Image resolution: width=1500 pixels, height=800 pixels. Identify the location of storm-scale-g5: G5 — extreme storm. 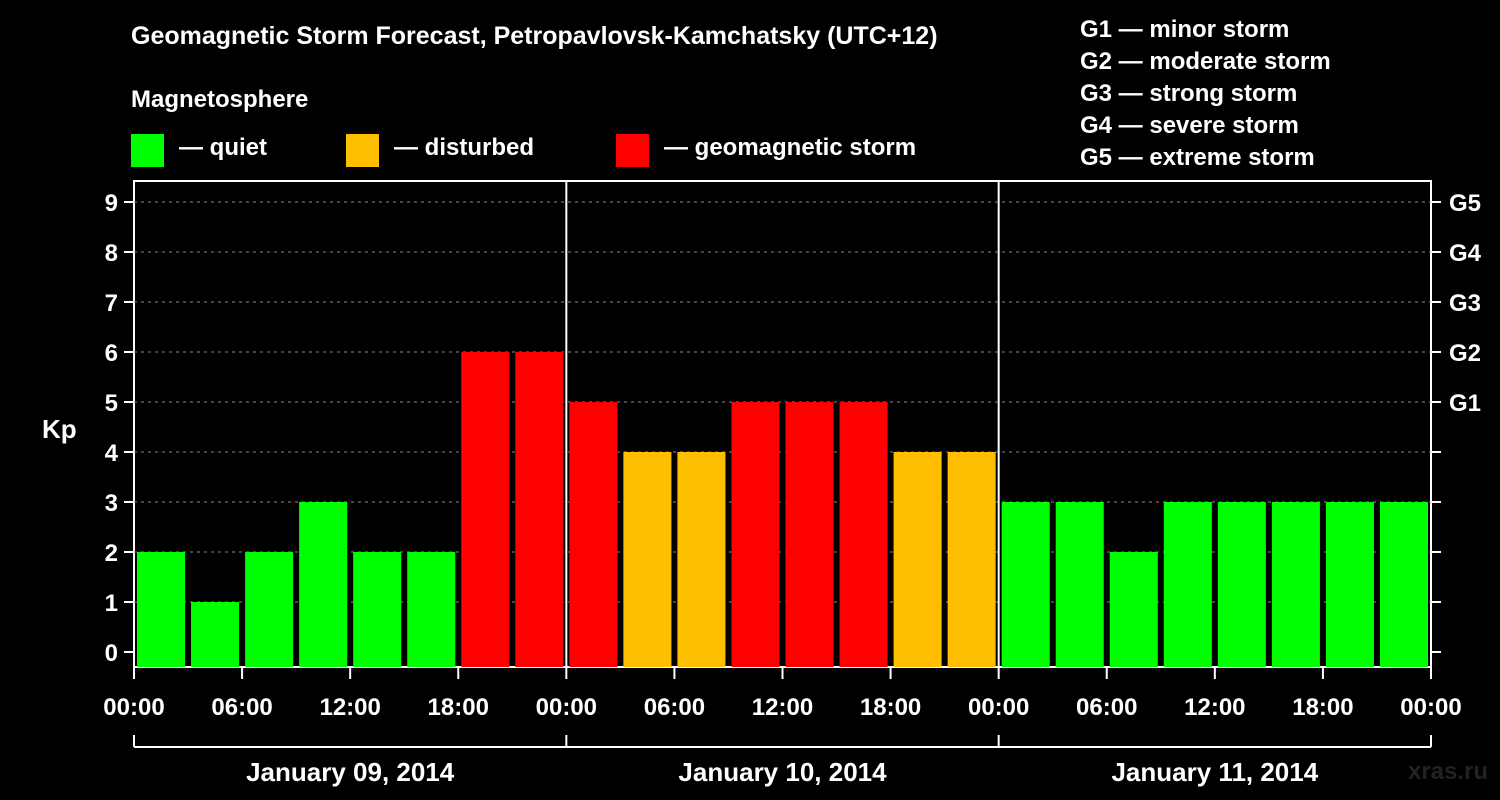
(1197, 157).